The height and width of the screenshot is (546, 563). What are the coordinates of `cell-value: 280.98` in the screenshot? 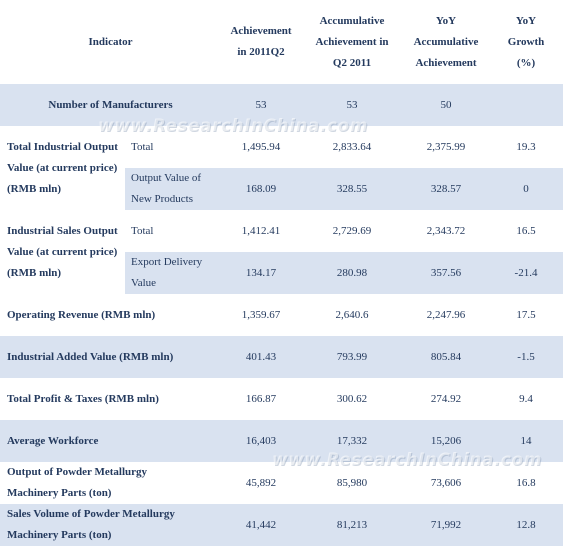 It's located at (352, 273).